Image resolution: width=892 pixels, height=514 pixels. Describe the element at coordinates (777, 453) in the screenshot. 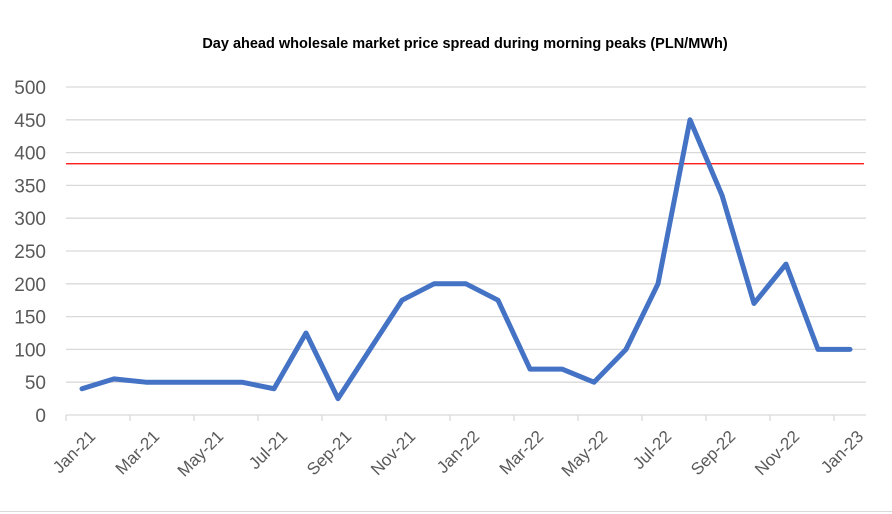

I see `x-tick-label: Nov-22` at that location.